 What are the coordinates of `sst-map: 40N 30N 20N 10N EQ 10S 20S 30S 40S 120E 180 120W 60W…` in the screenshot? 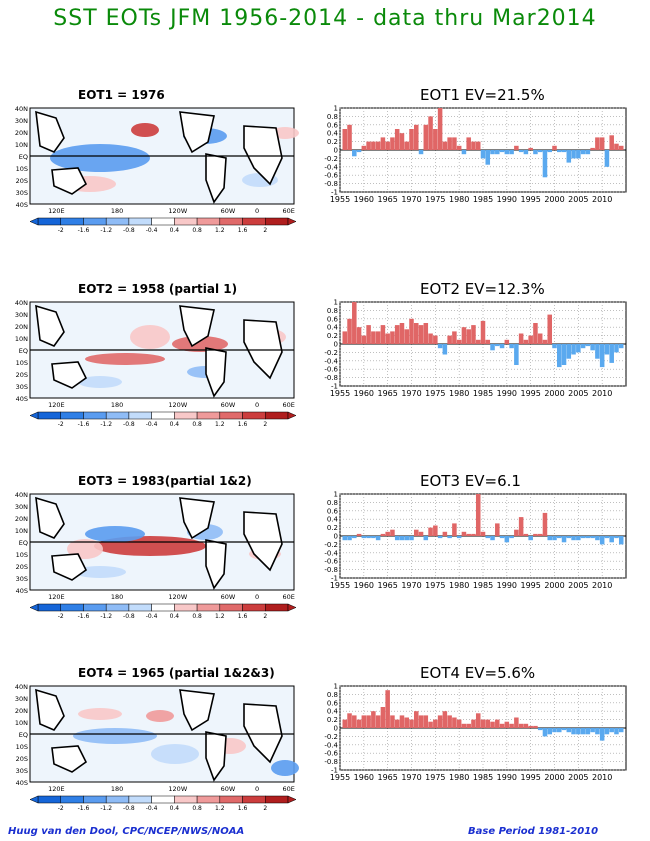 It's located at (157, 746).